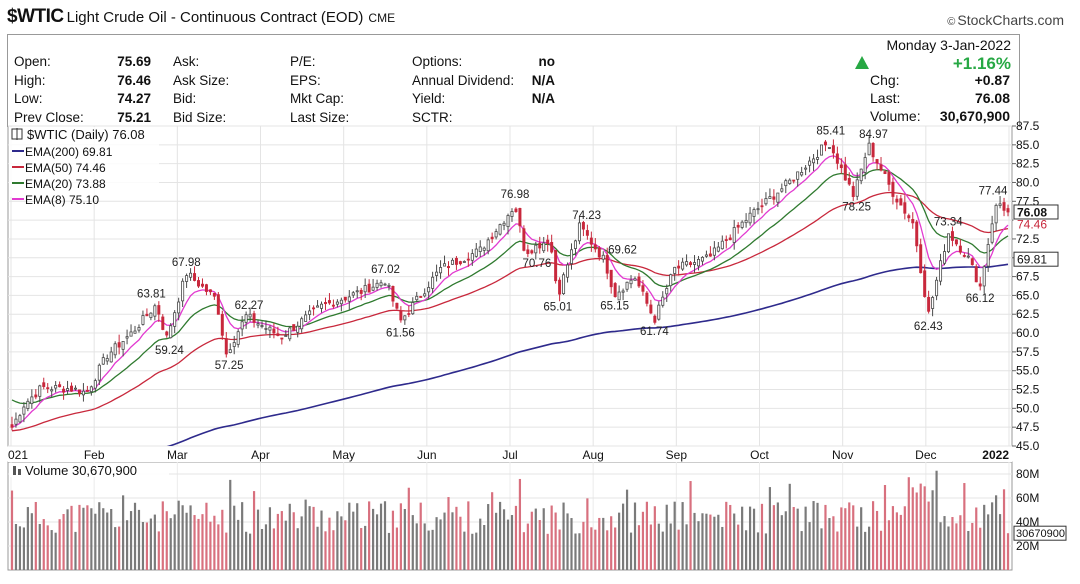 The width and height of the screenshot is (1080, 584). I want to click on quote-label: Prev Close:, so click(49, 117).